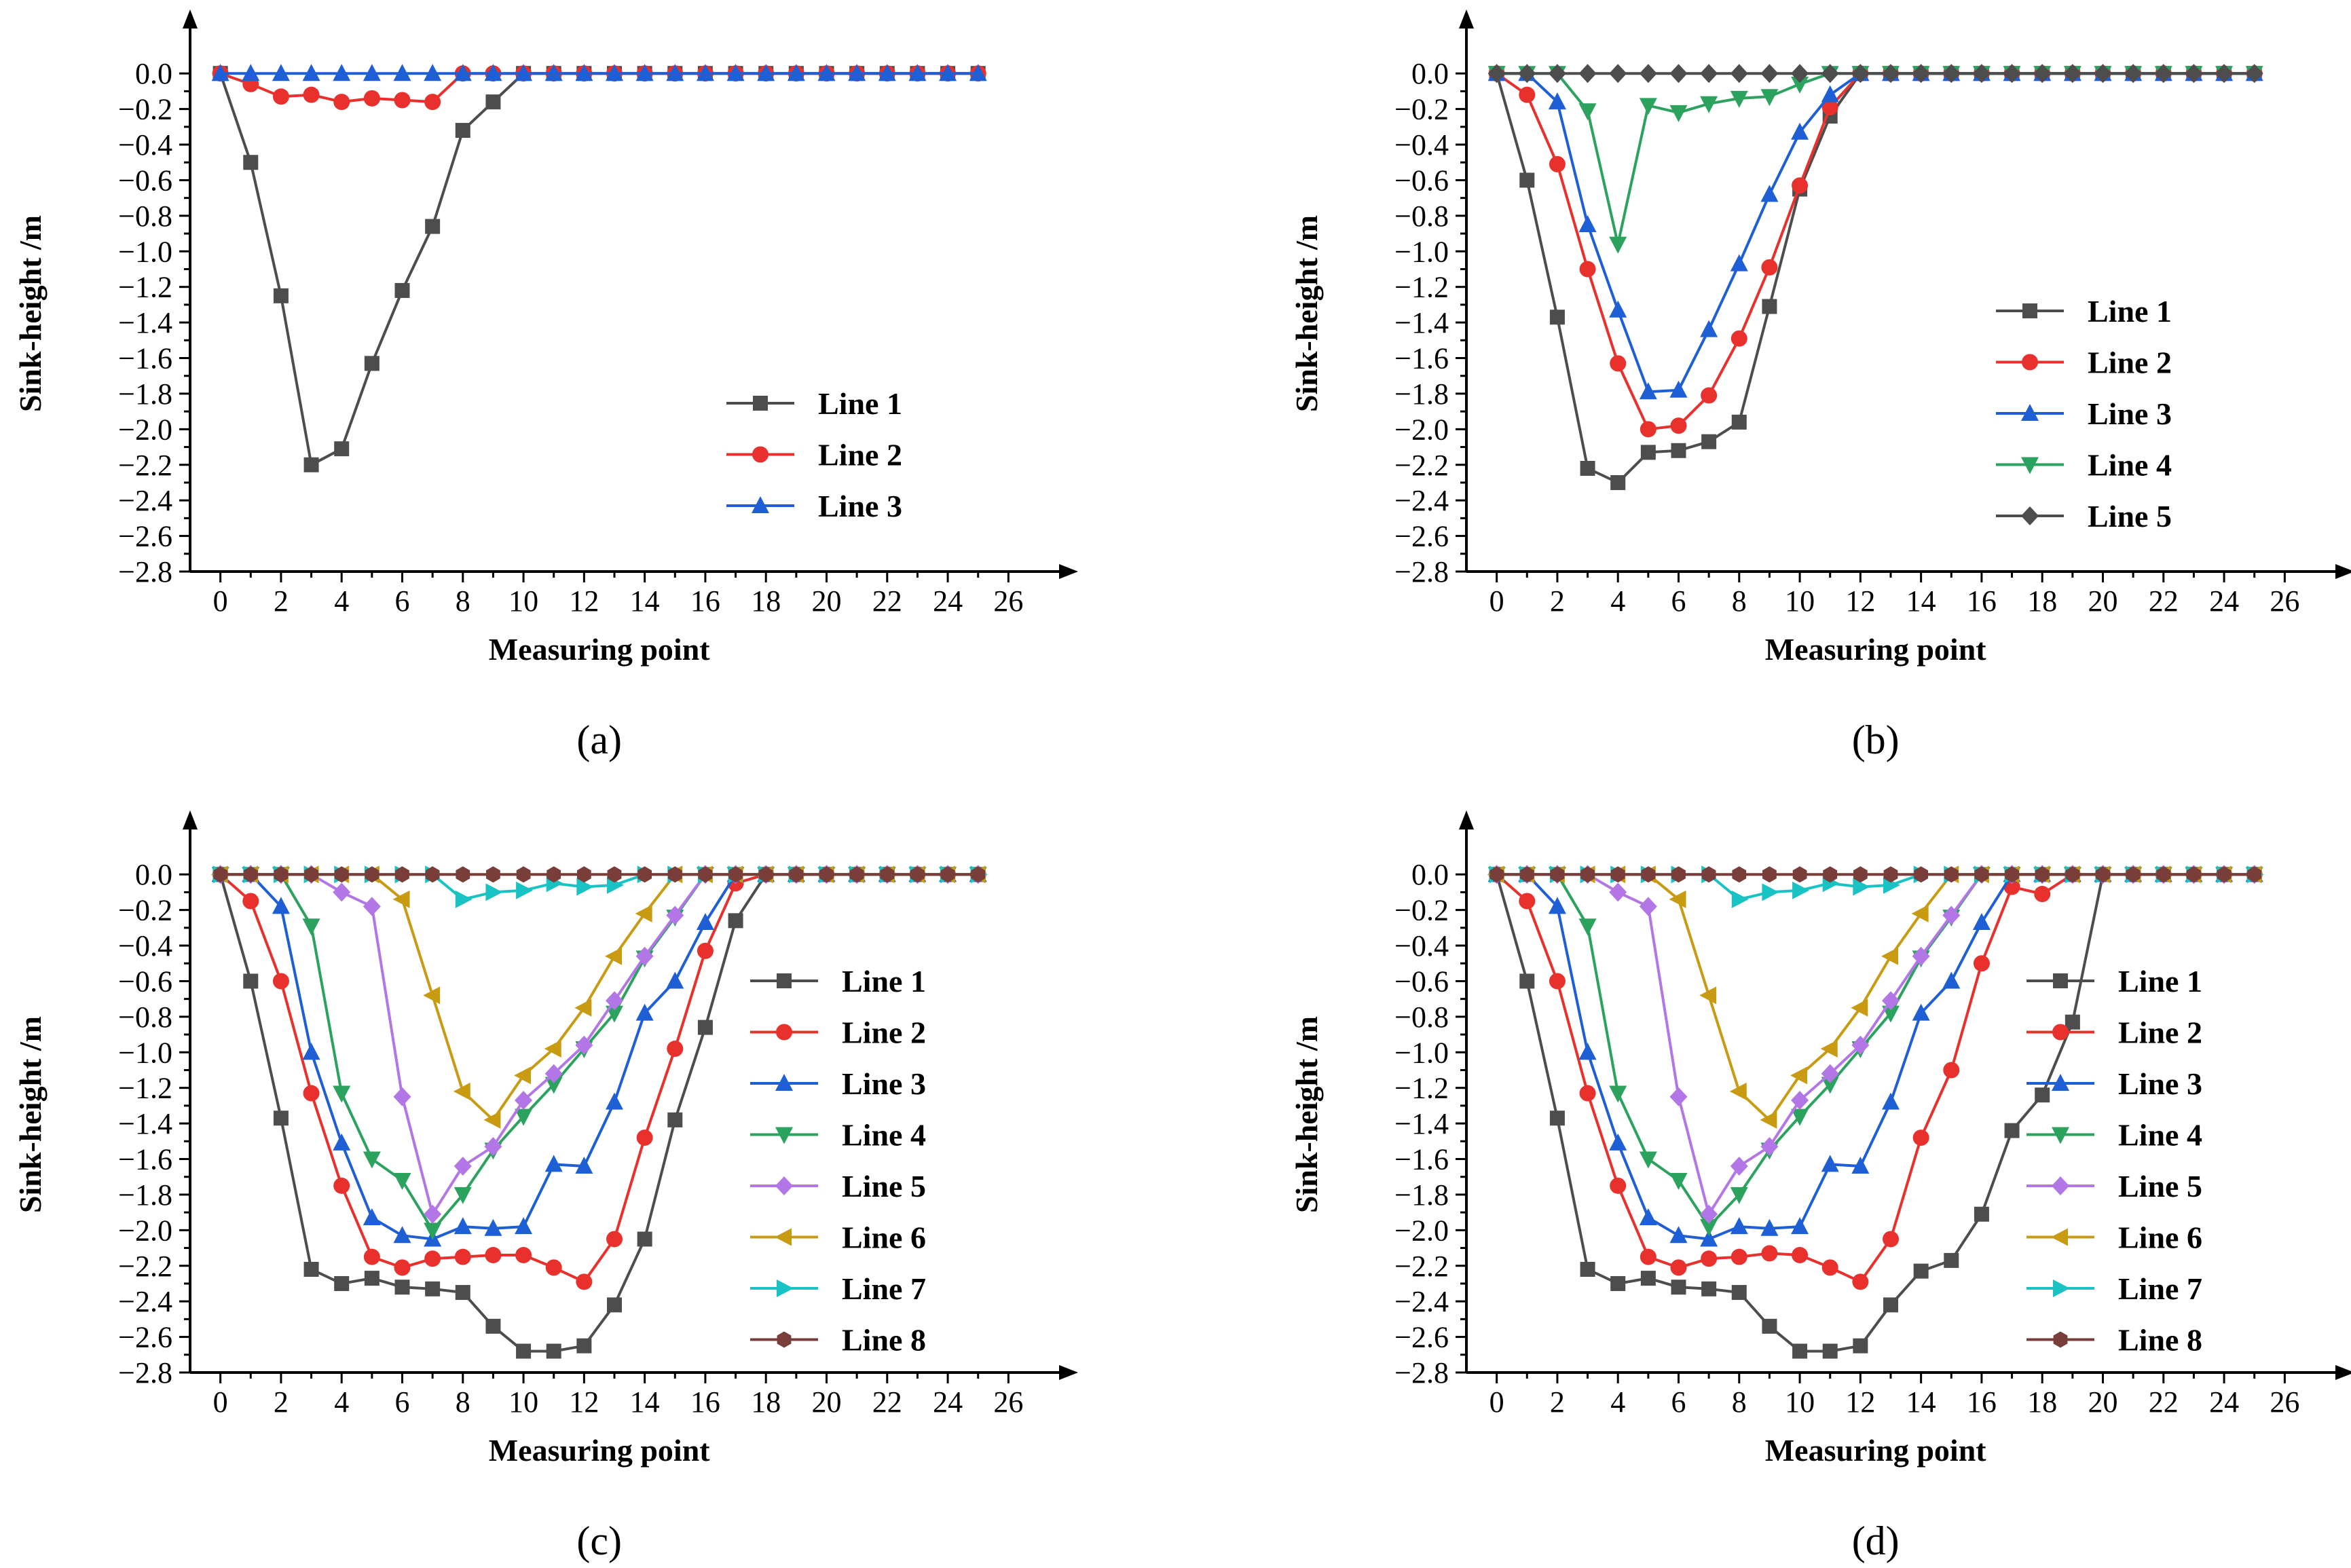 The height and width of the screenshot is (1568, 2351). What do you see at coordinates (1466, 819) in the screenshot?
I see `y-axis-arrow-icon` at bounding box center [1466, 819].